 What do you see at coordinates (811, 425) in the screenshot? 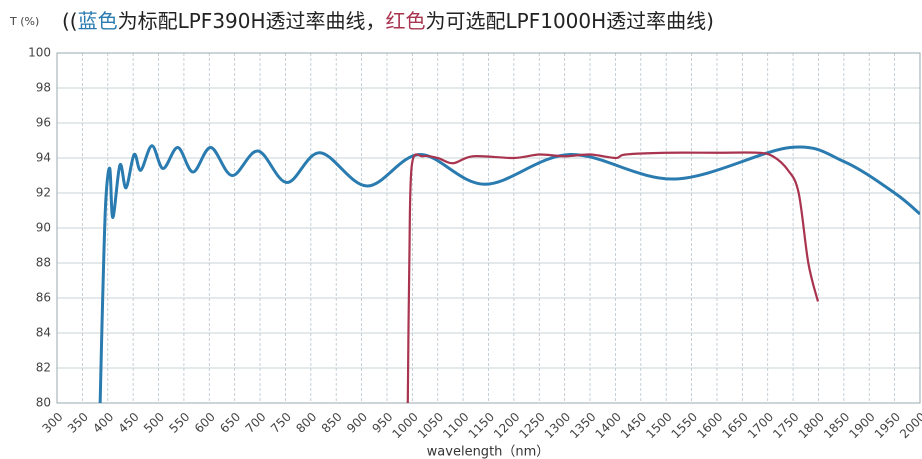
I see `x-tick-label: 1800` at bounding box center [811, 425].